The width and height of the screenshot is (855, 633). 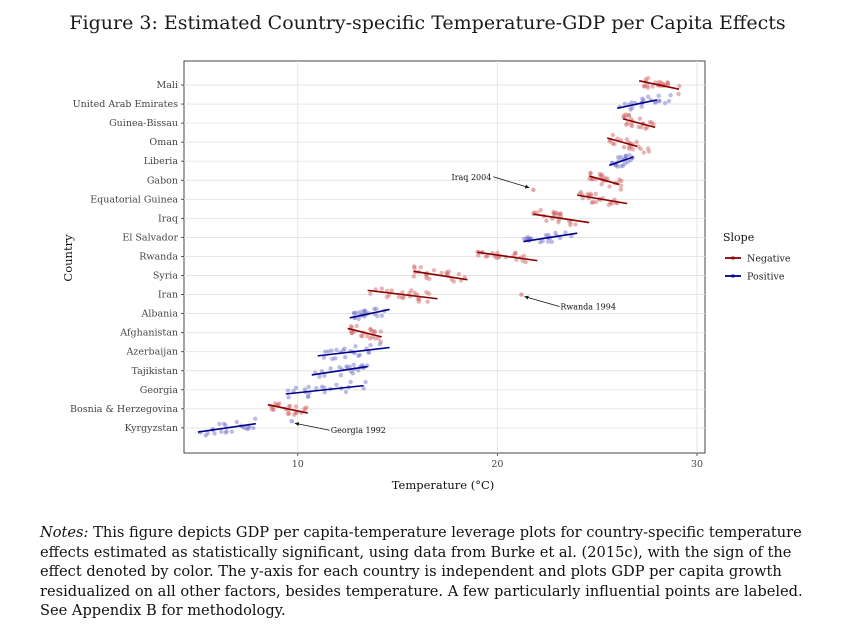 What do you see at coordinates (697, 464) in the screenshot?
I see `x-tick-label: 30` at bounding box center [697, 464].